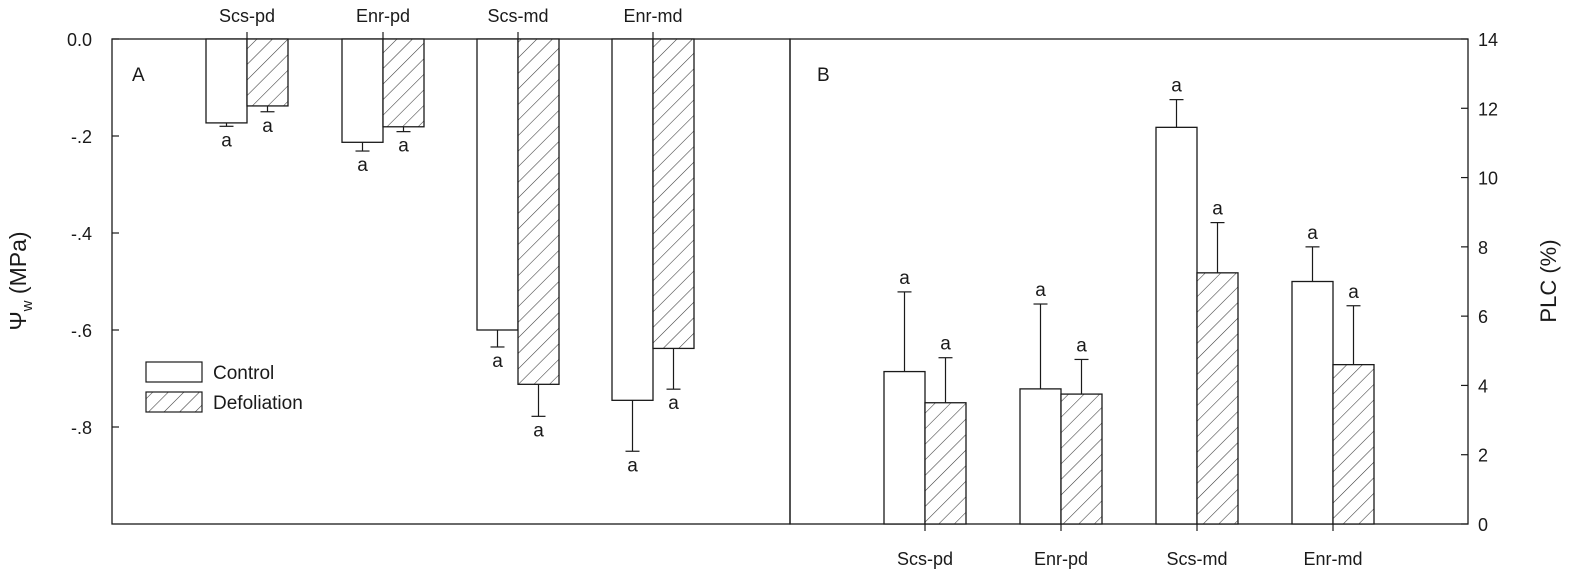 Image resolution: width=1575 pixels, height=575 pixels. I want to click on legend-control-label: Control, so click(243, 373).